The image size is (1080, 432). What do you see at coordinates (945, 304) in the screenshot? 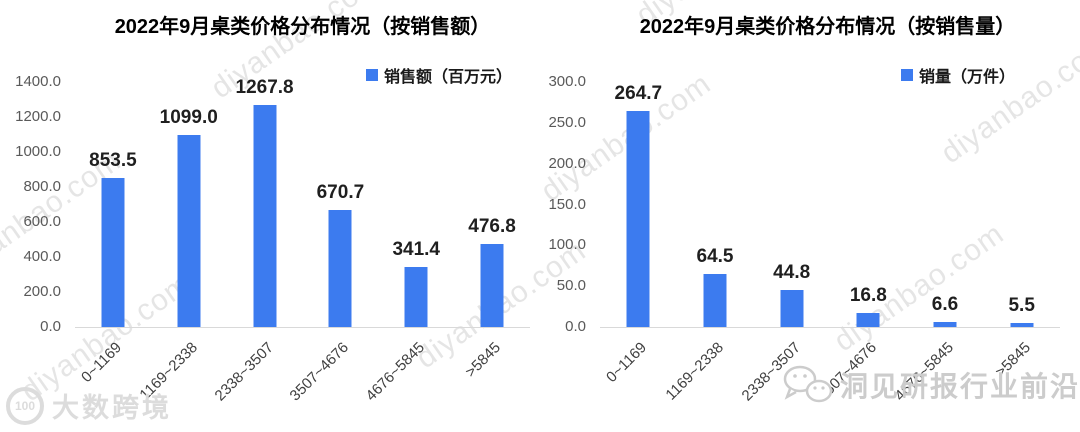
I see `value-label: 6.6` at bounding box center [945, 304].